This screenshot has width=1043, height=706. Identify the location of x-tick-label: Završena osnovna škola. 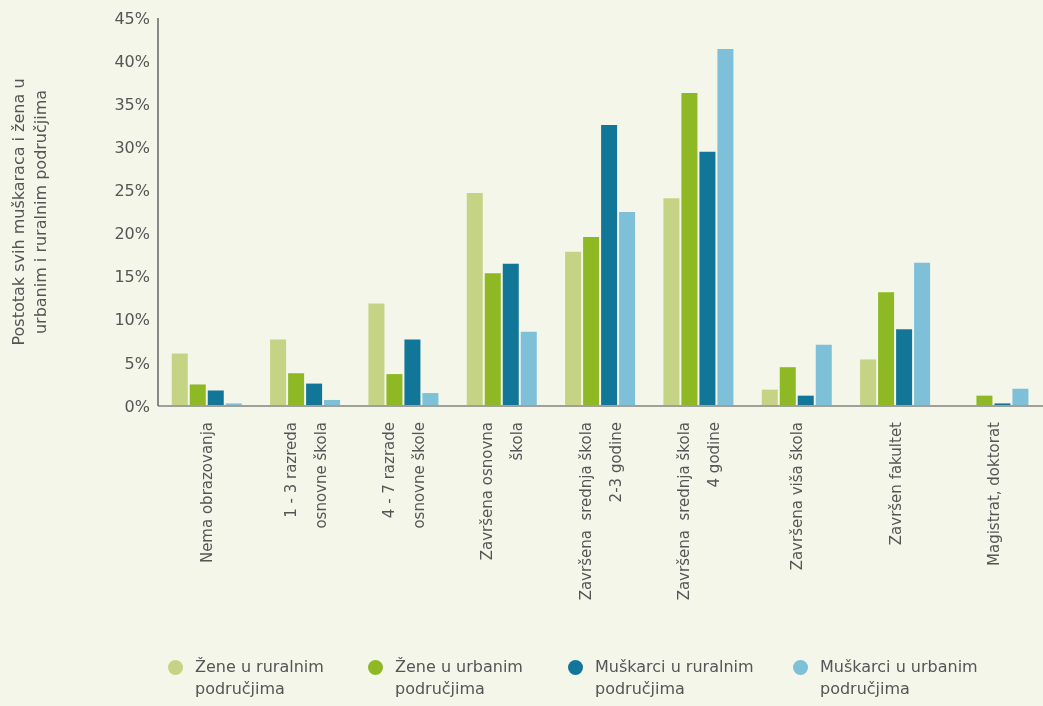
(502, 491).